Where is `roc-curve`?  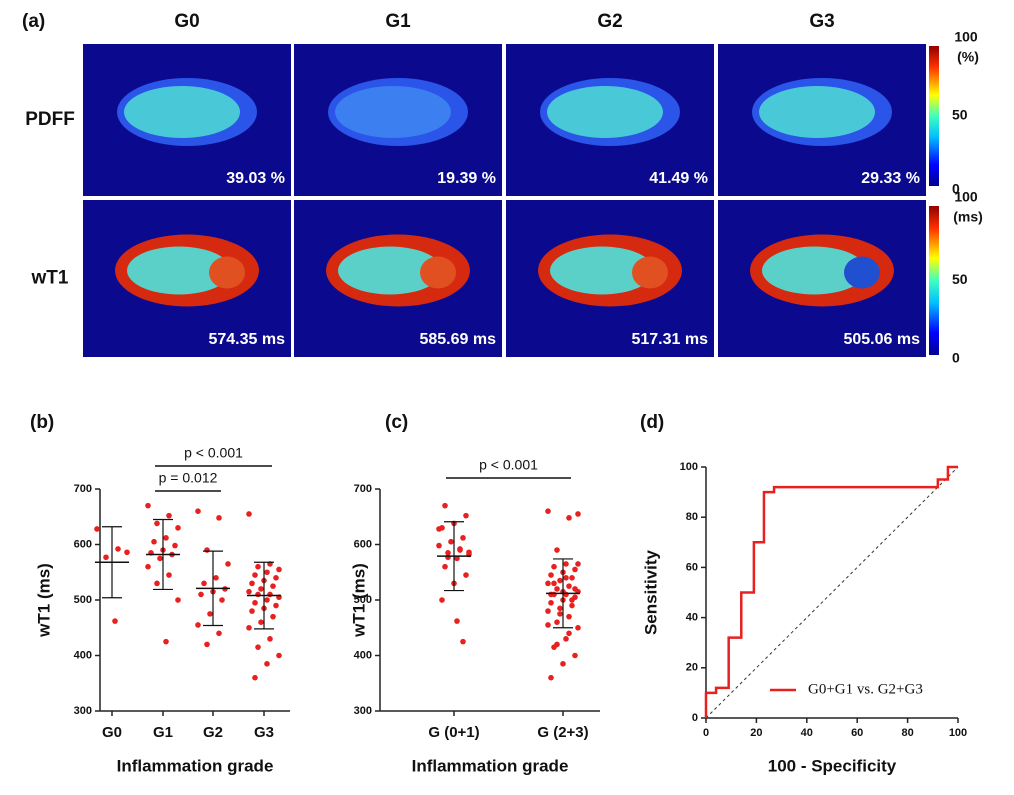
roc-curve is located at coordinates (831, 591).